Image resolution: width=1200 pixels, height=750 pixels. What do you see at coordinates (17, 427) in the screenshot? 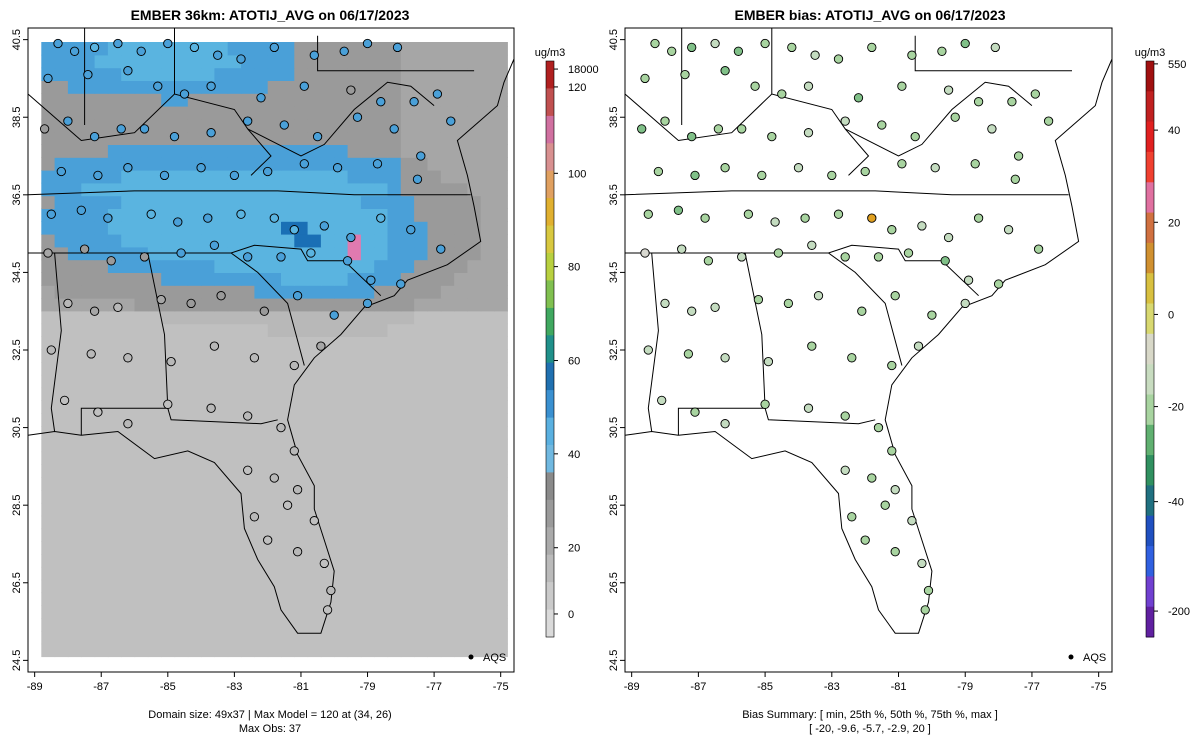
I see `y-tick-label: 30.5` at bounding box center [17, 427].